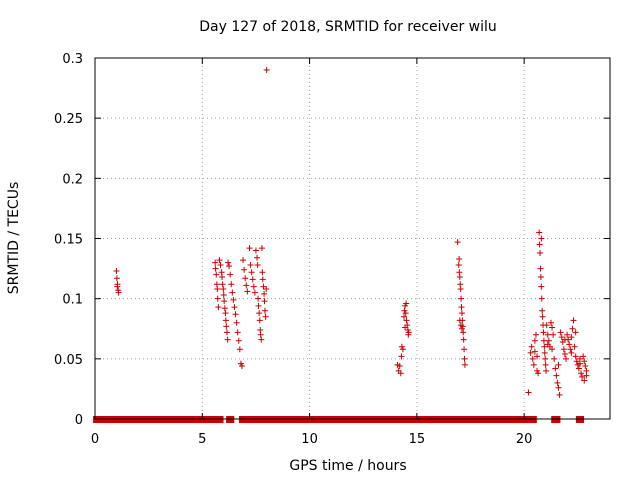 This screenshot has height=480, width=640. I want to click on x-axis-label: GPS time / hours, so click(347, 466).